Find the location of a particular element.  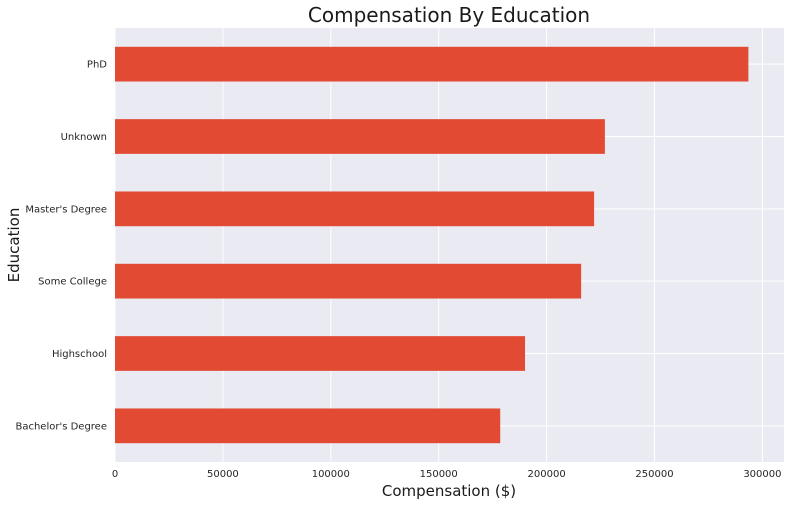

x-tick-labels: 0 50000 100000 150000 200000 250000 300000 is located at coordinates (447, 474).